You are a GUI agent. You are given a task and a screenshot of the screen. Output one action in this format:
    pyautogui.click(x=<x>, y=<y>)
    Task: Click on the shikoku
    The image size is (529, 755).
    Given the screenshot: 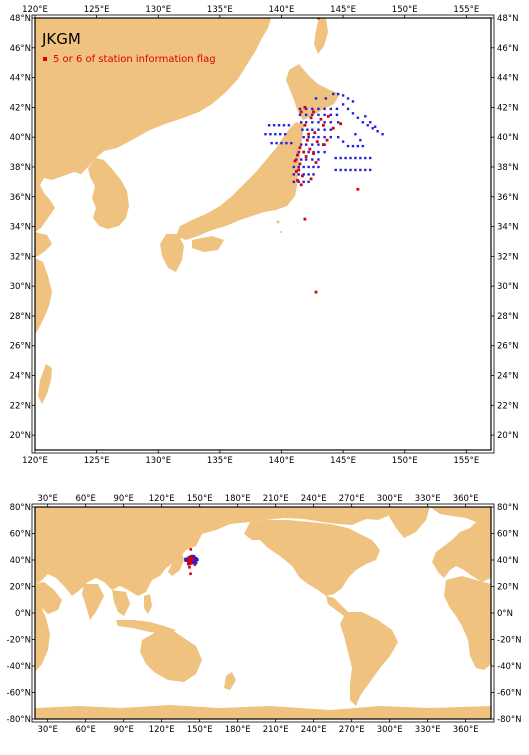 What is the action you would take?
    pyautogui.click(x=208, y=244)
    